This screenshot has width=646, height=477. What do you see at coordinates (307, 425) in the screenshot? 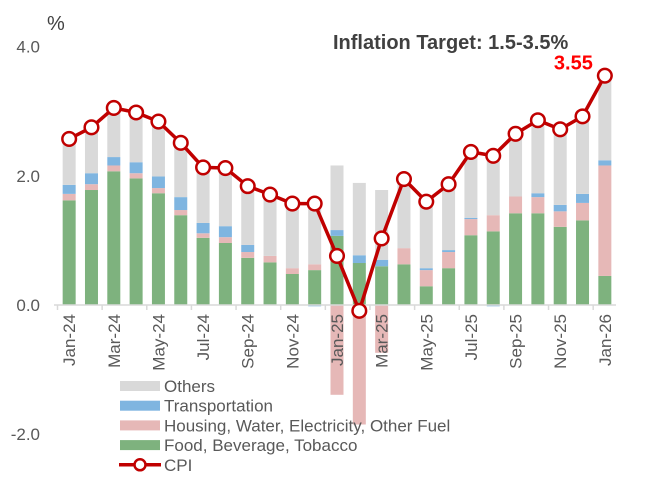
I see `legend-label: Housing, Water, Electricity, Other Fuel` at bounding box center [307, 425].